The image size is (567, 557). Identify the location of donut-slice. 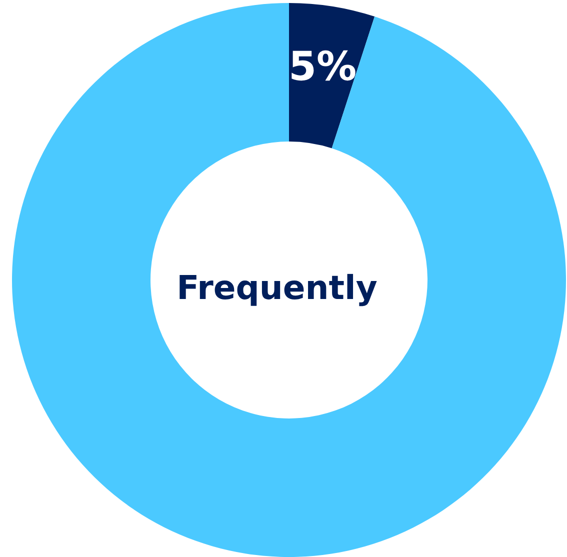
(332, 75).